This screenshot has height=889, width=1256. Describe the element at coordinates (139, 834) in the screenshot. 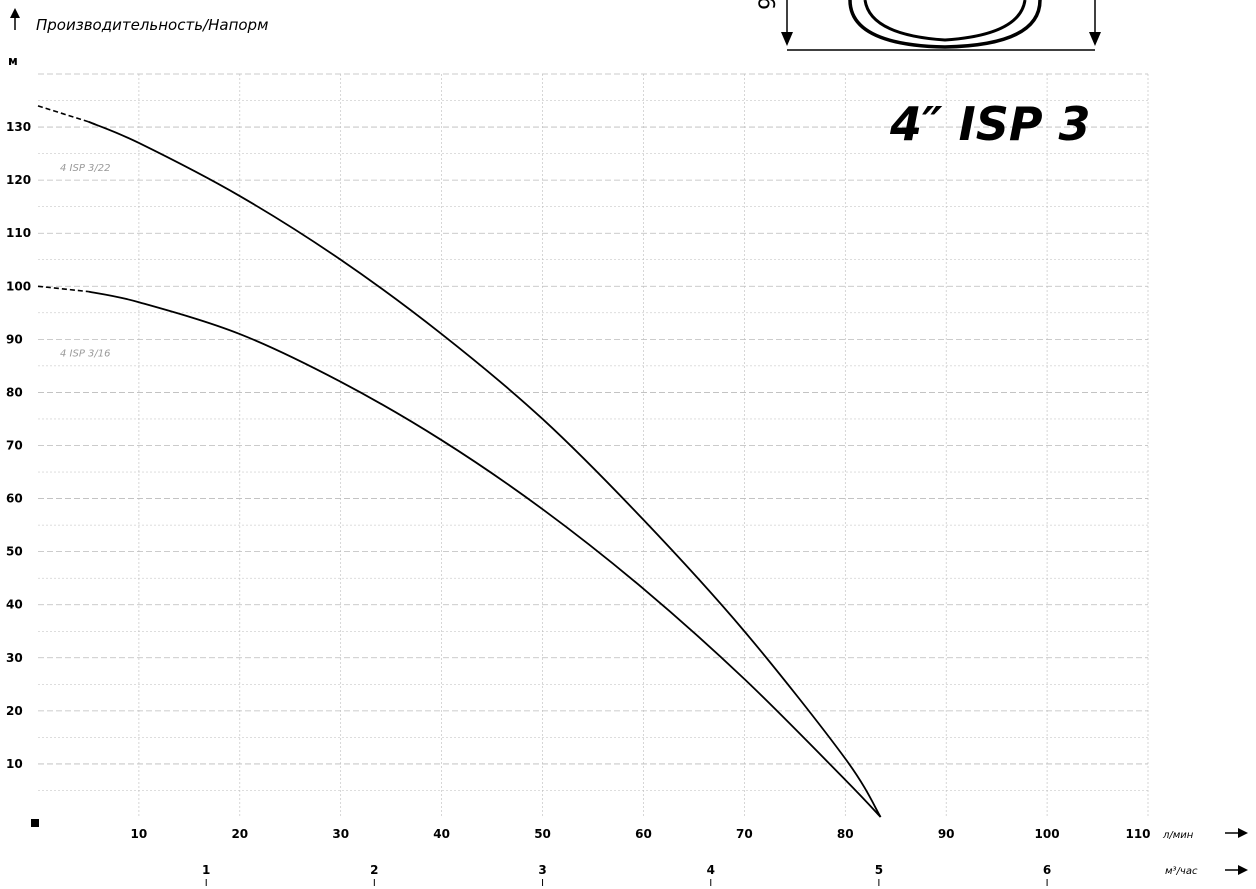

I see `x-tick-label: 10` at that location.